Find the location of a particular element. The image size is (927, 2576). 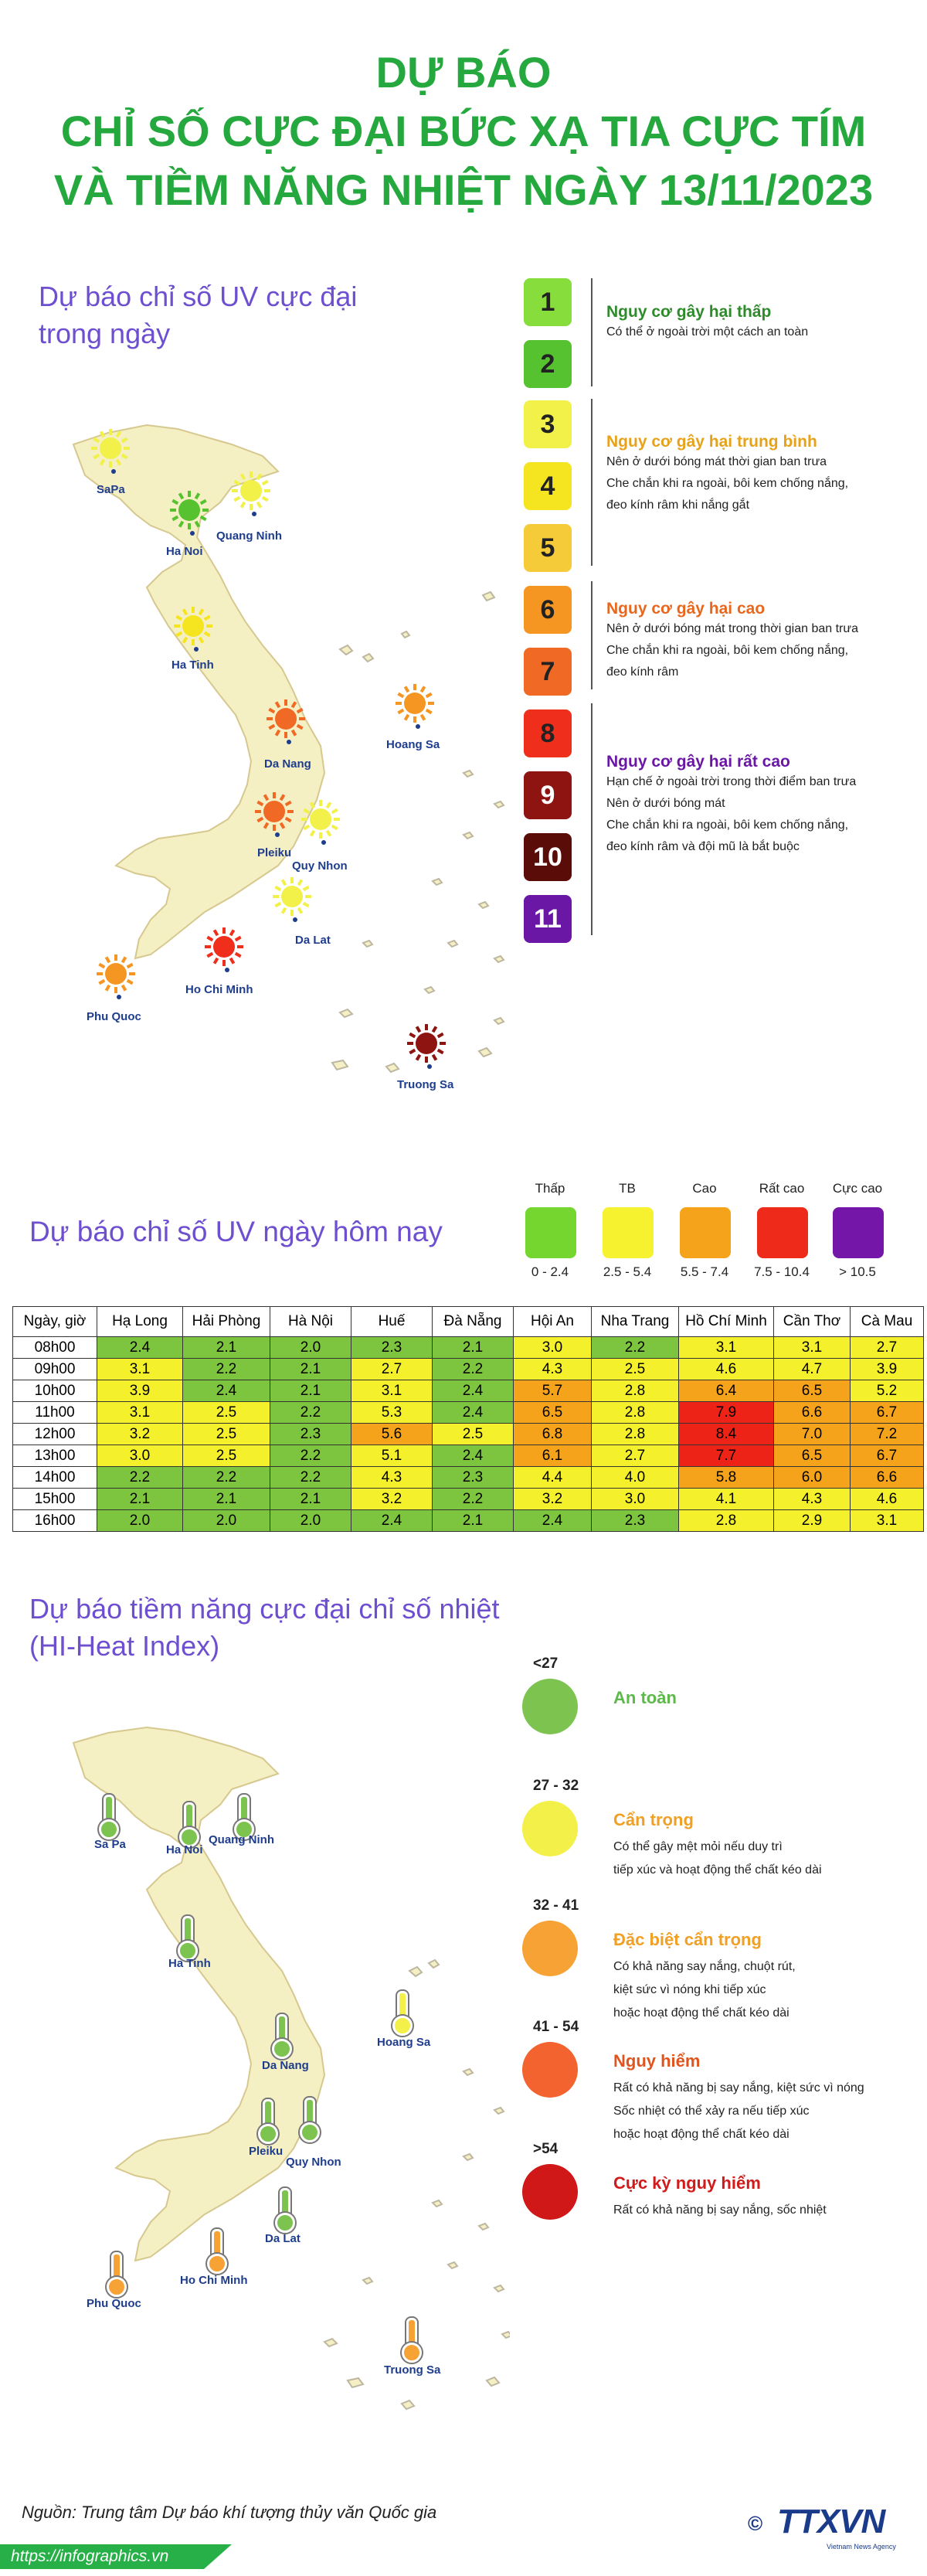

uv-table-time: 08h00 is located at coordinates (54, 1347).